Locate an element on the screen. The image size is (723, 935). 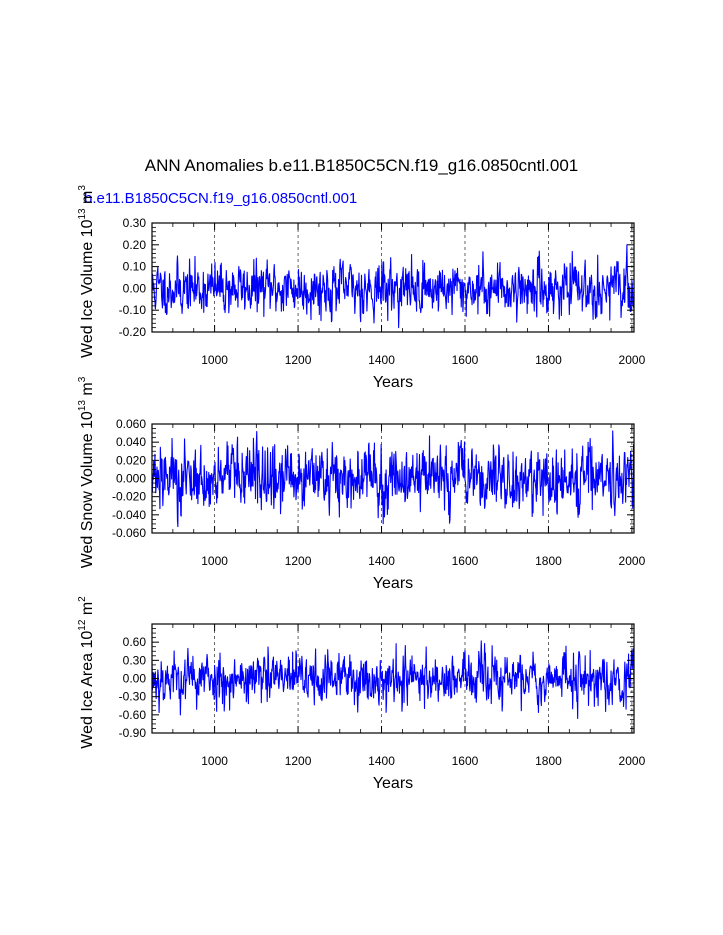
y-axis-title: Wed Ice Area 1012 m2 is located at coordinates (86, 672).